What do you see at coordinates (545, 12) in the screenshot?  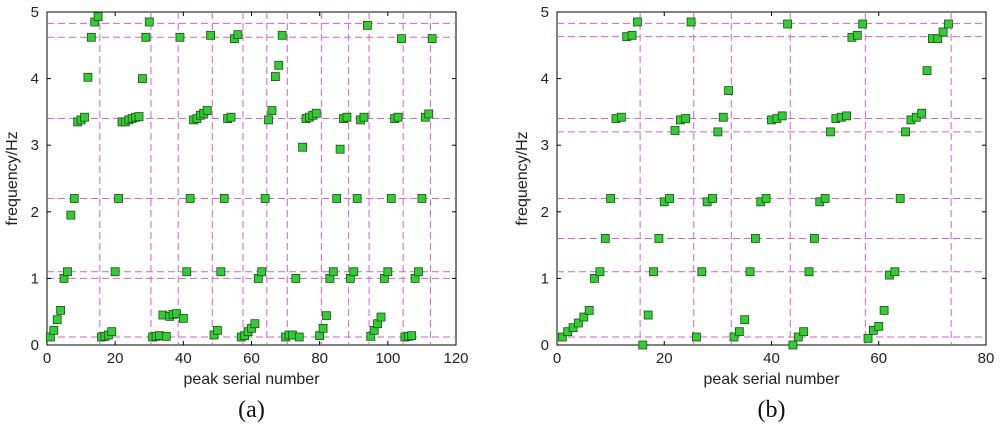 I see `y-tick-label: 5` at bounding box center [545, 12].